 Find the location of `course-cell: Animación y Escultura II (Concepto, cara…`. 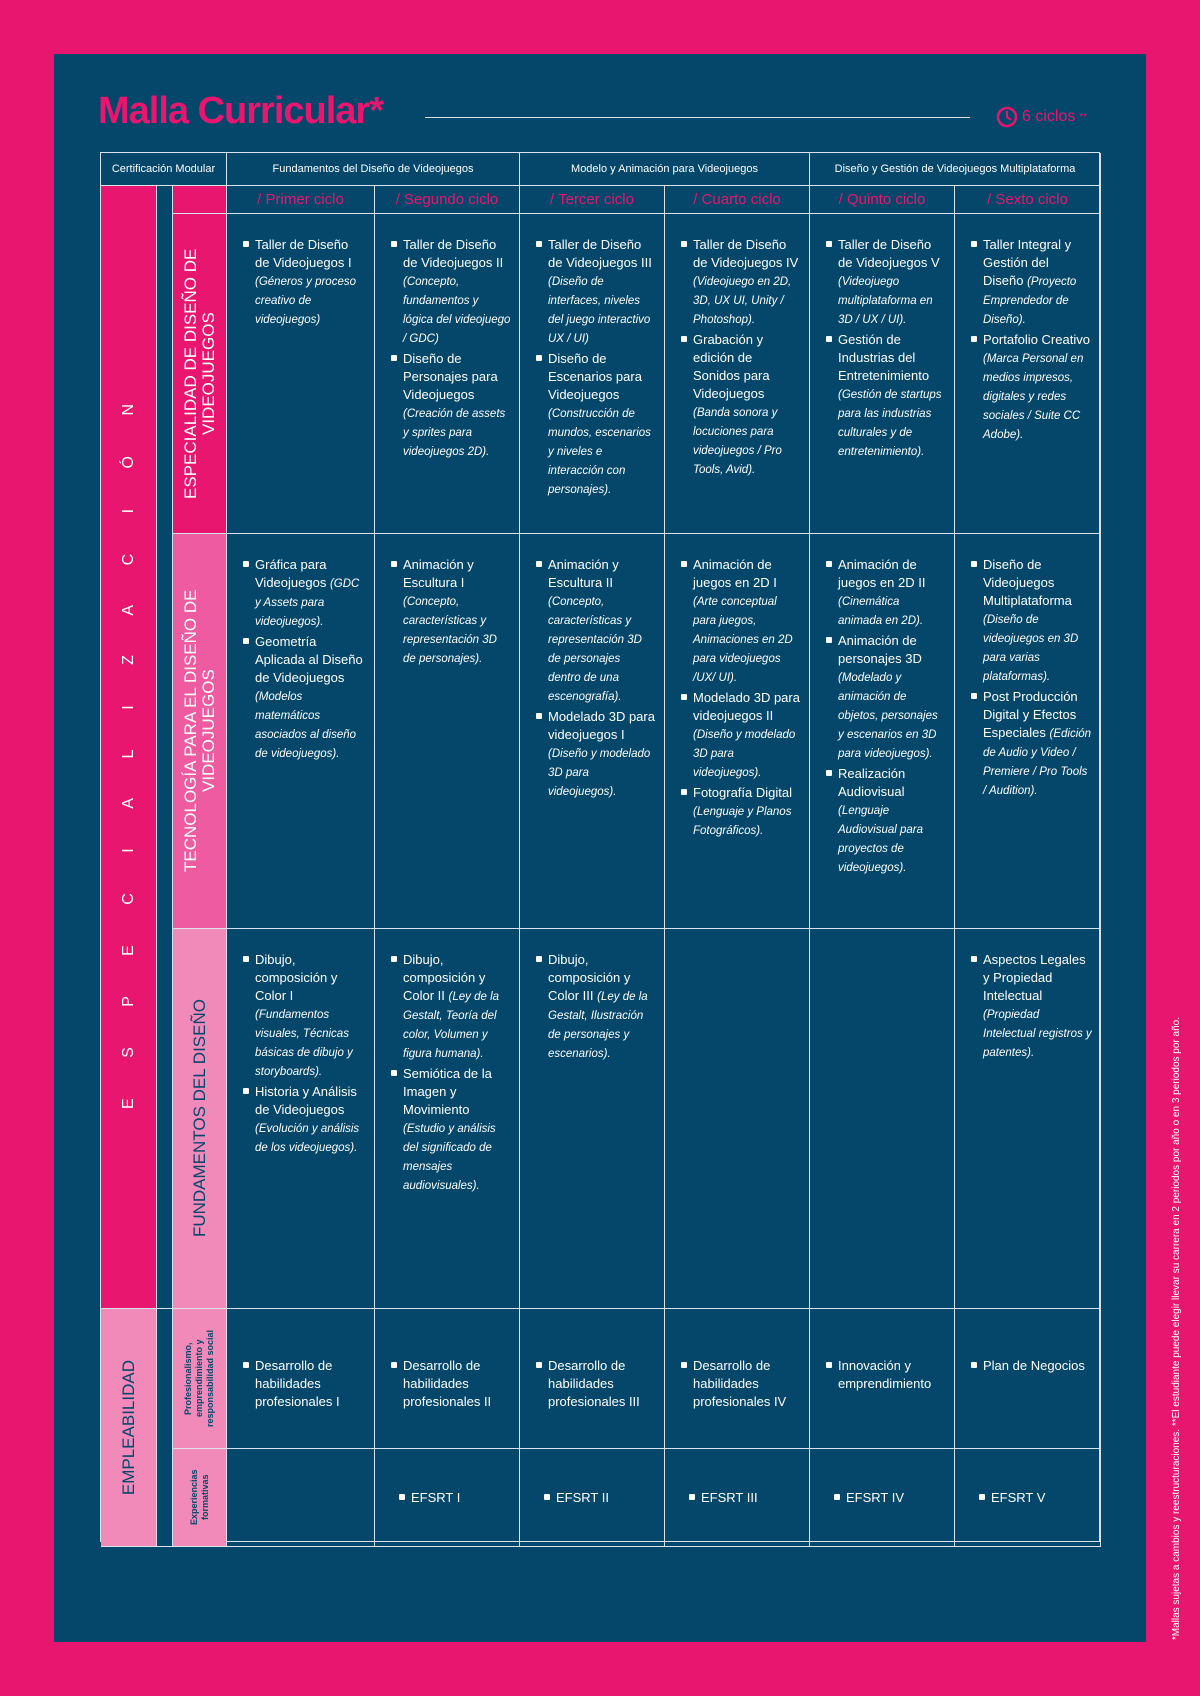

course-cell: Animación y Escultura II (Concepto, cara… is located at coordinates (592, 731).